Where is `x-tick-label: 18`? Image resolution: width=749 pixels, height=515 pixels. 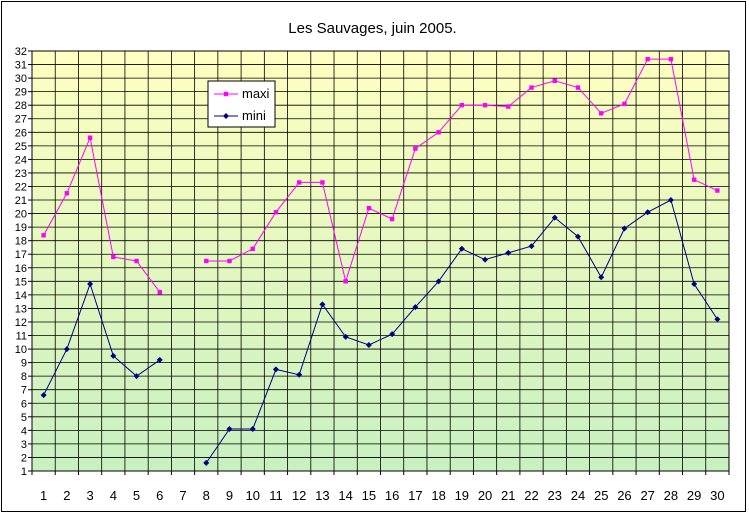 x-tick-label: 18 is located at coordinates (438, 495).